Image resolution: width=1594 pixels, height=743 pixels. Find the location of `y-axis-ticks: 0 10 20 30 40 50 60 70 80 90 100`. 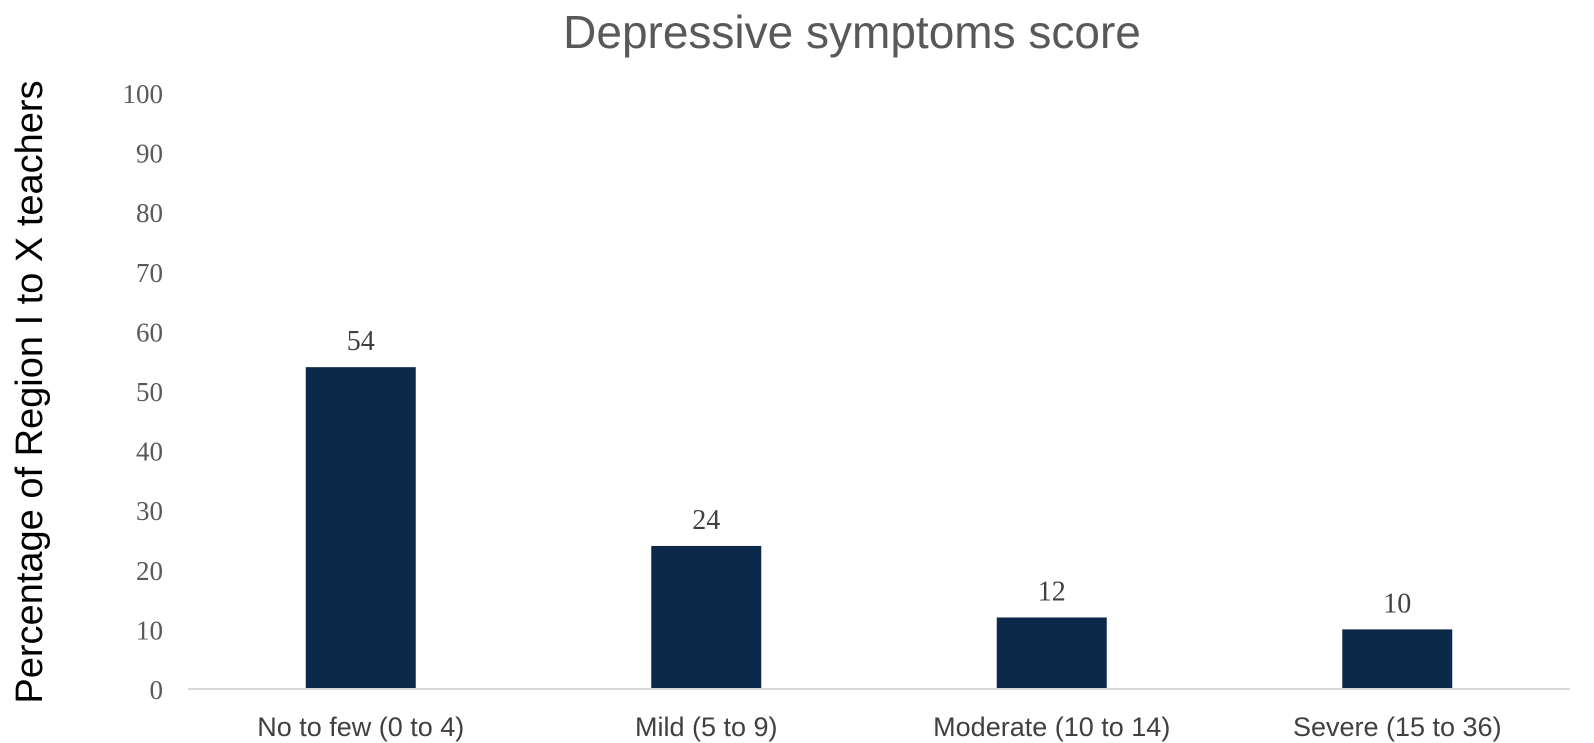

y-axis-ticks: 0 10 20 30 40 50 60 70 80 90 100 is located at coordinates (143, 392).